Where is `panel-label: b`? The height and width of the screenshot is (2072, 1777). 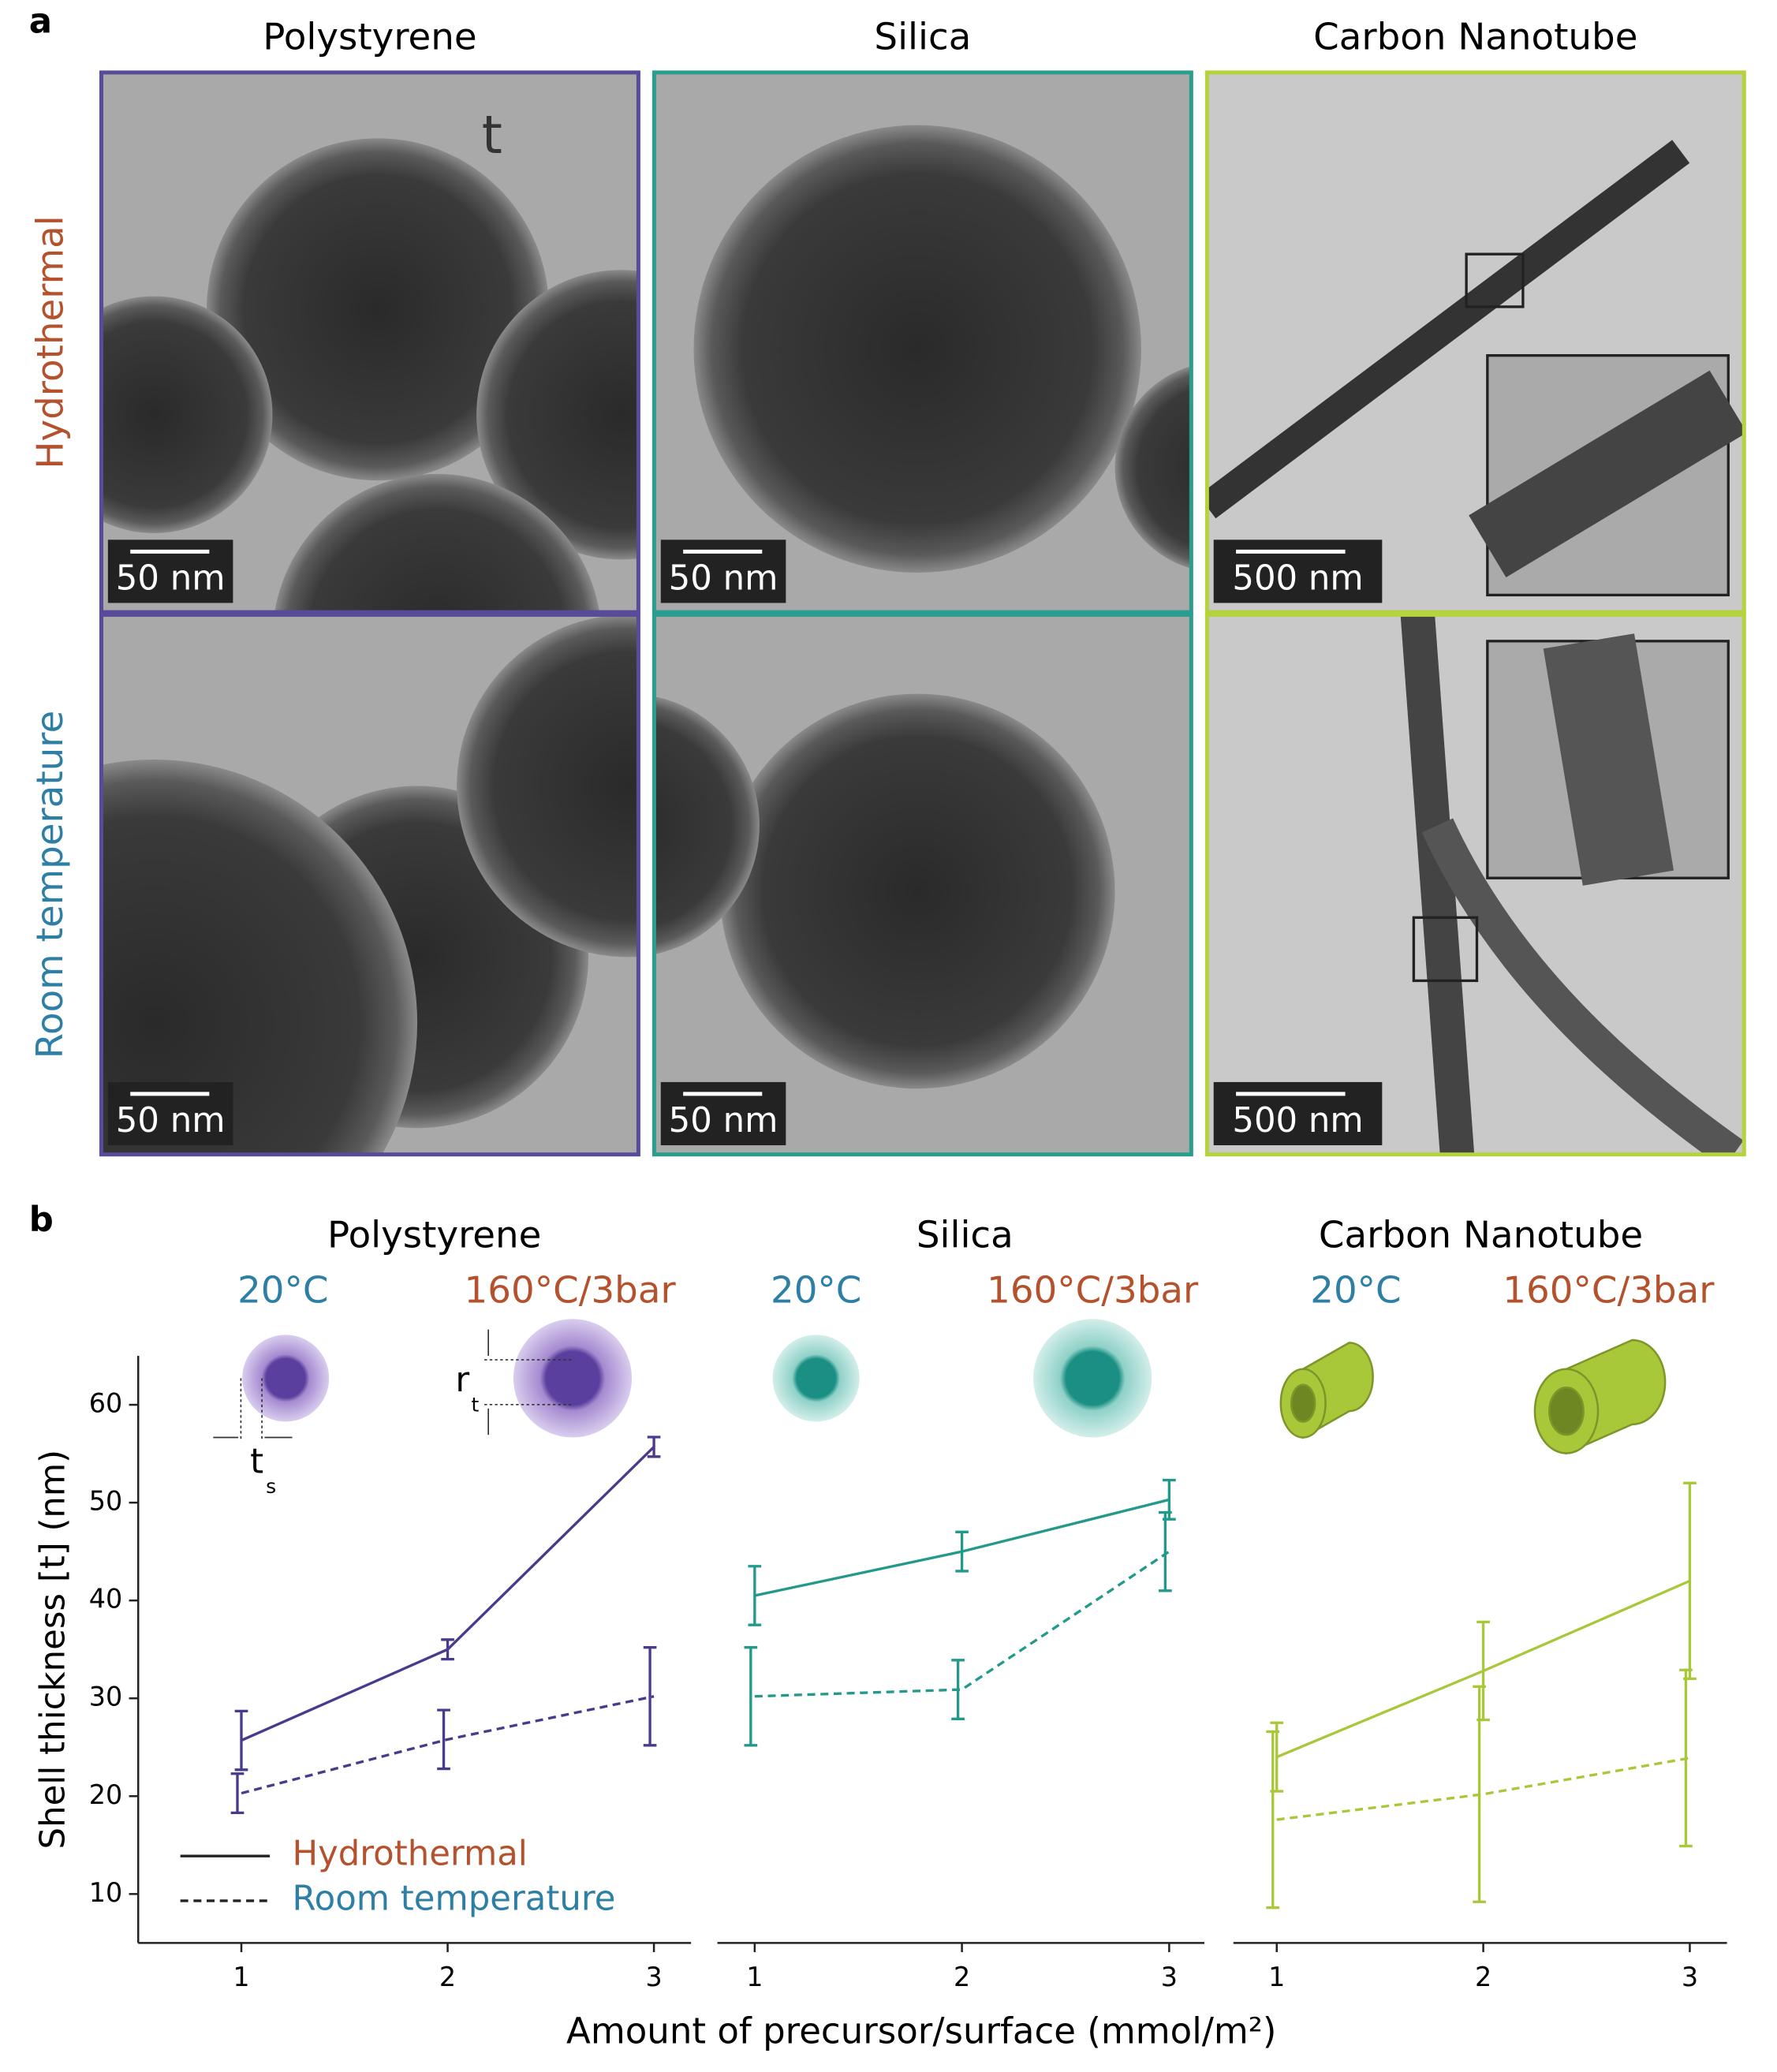
panel-label: b is located at coordinates (42, 1219).